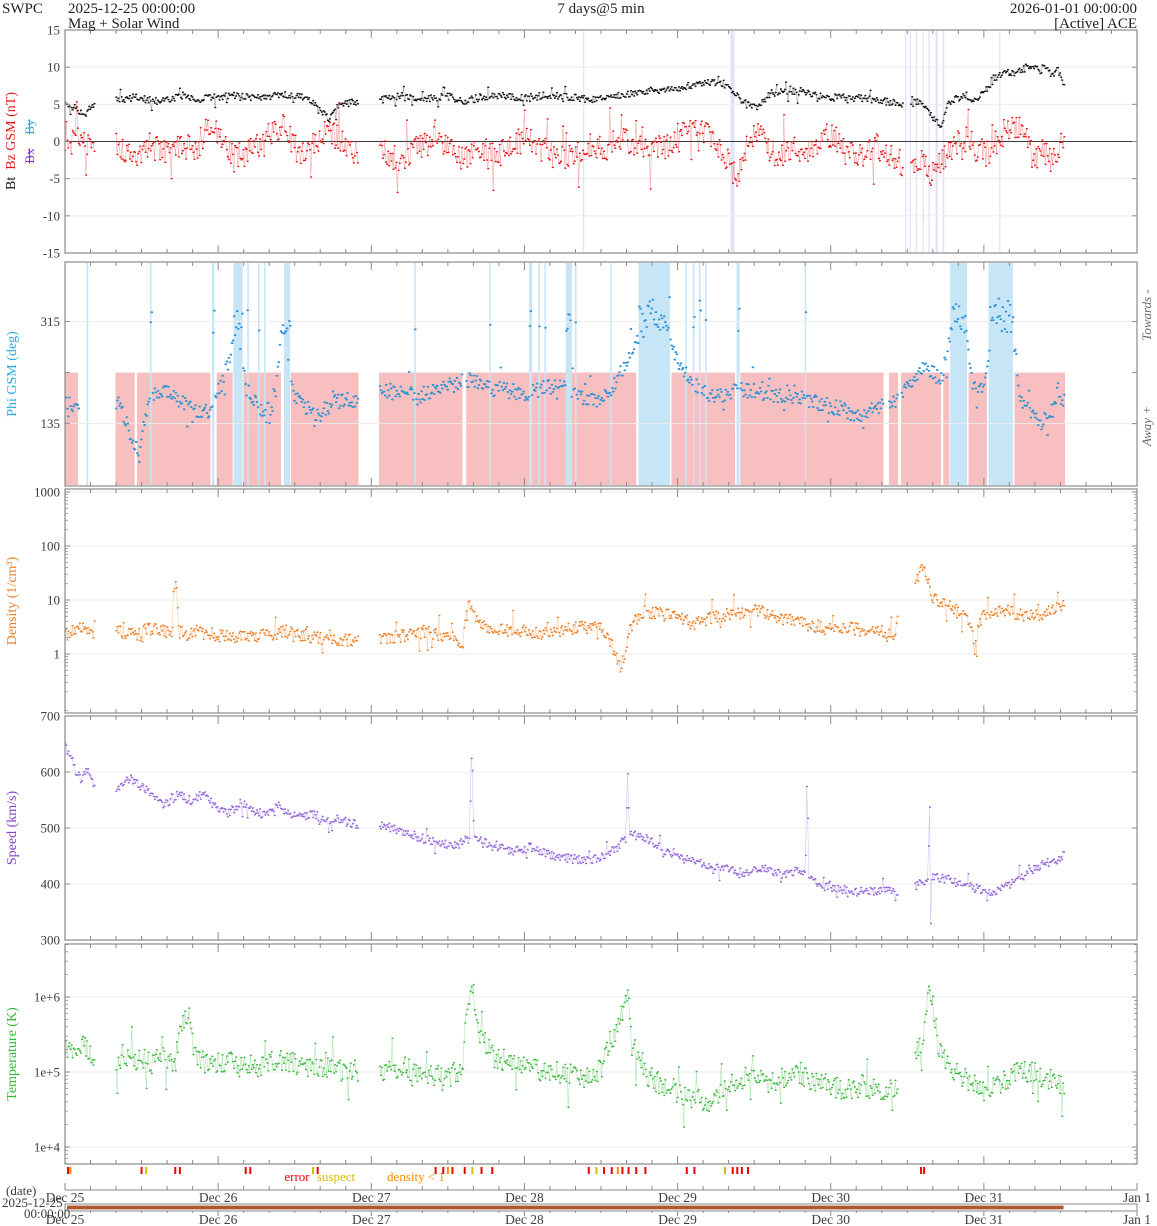  I want to click on y-axis-label-phi: Phi GSM (deg), so click(12, 374).